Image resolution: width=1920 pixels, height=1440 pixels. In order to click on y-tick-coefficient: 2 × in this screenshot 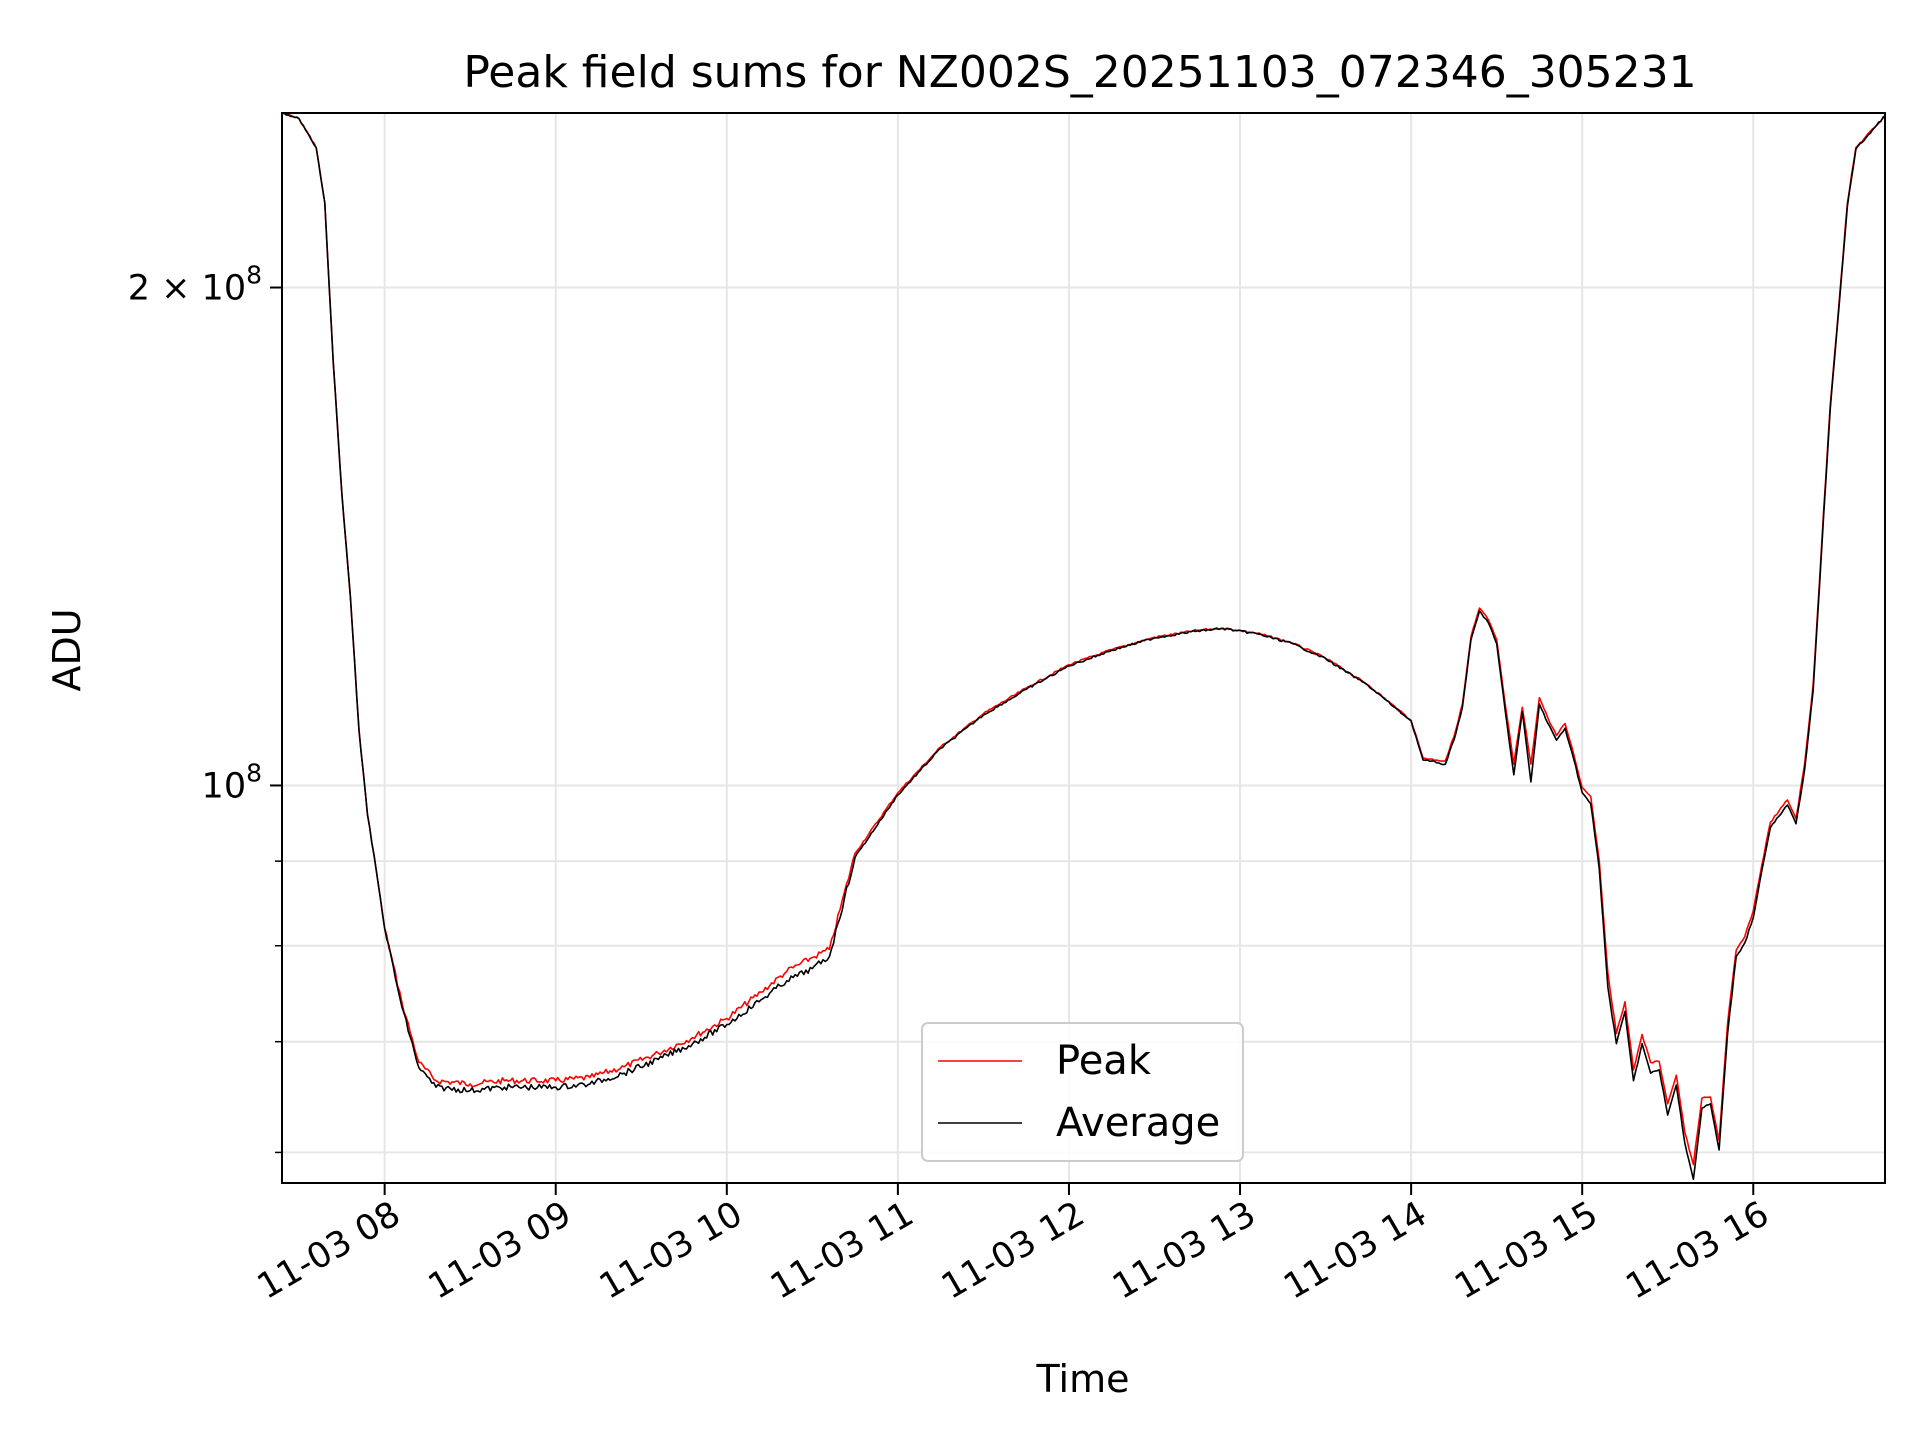, I will do `click(165, 289)`.